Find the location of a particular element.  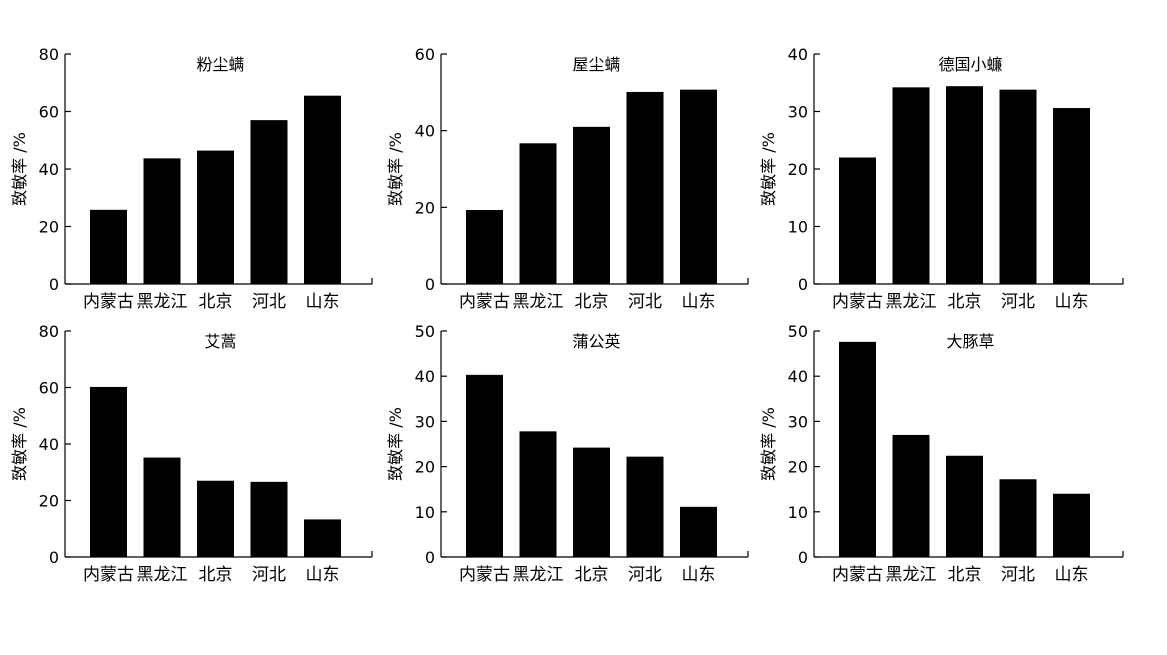

chart-title: 大豚草 is located at coordinates (970, 341).